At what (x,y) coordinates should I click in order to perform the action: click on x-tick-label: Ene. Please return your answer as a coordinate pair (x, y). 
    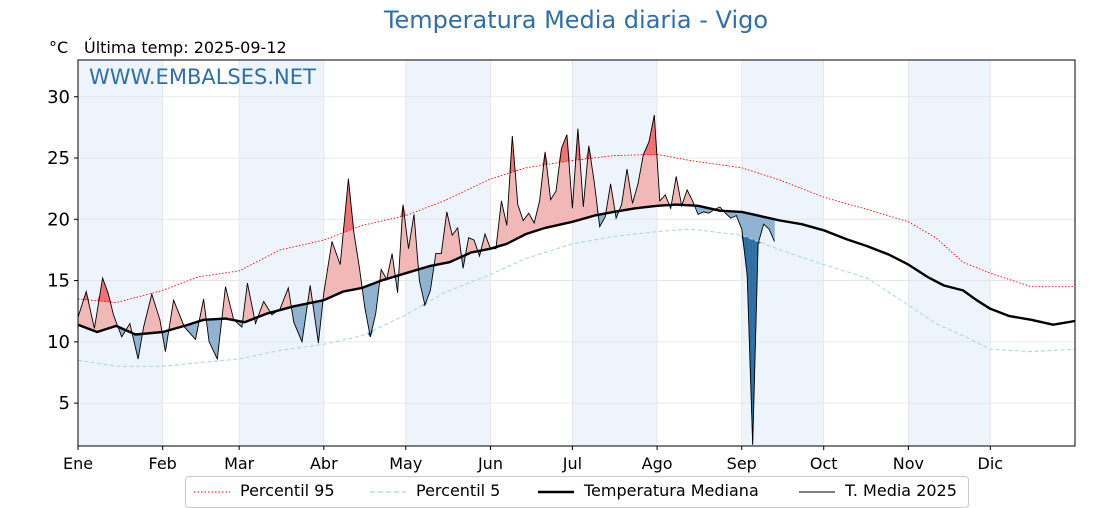
    Looking at the image, I should click on (78, 463).